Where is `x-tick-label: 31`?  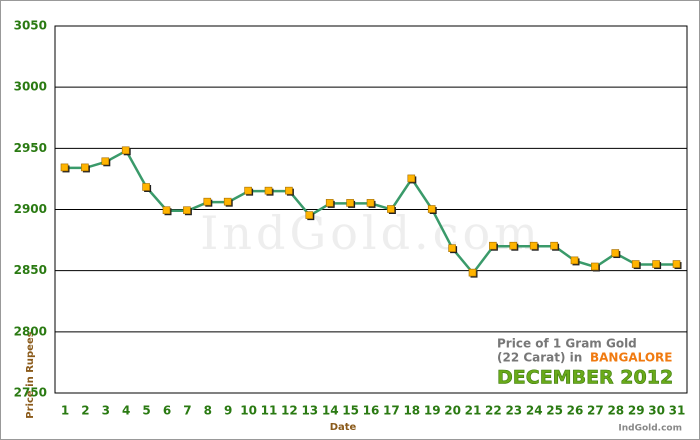
x-tick-label: 31 is located at coordinates (677, 411).